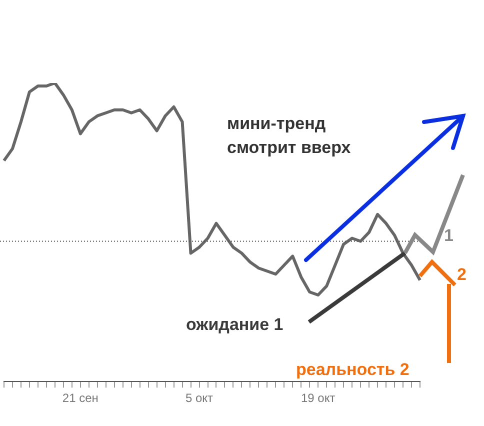  What do you see at coordinates (235, 325) in the screenshot?
I see `annotation: ожидание 1` at bounding box center [235, 325].